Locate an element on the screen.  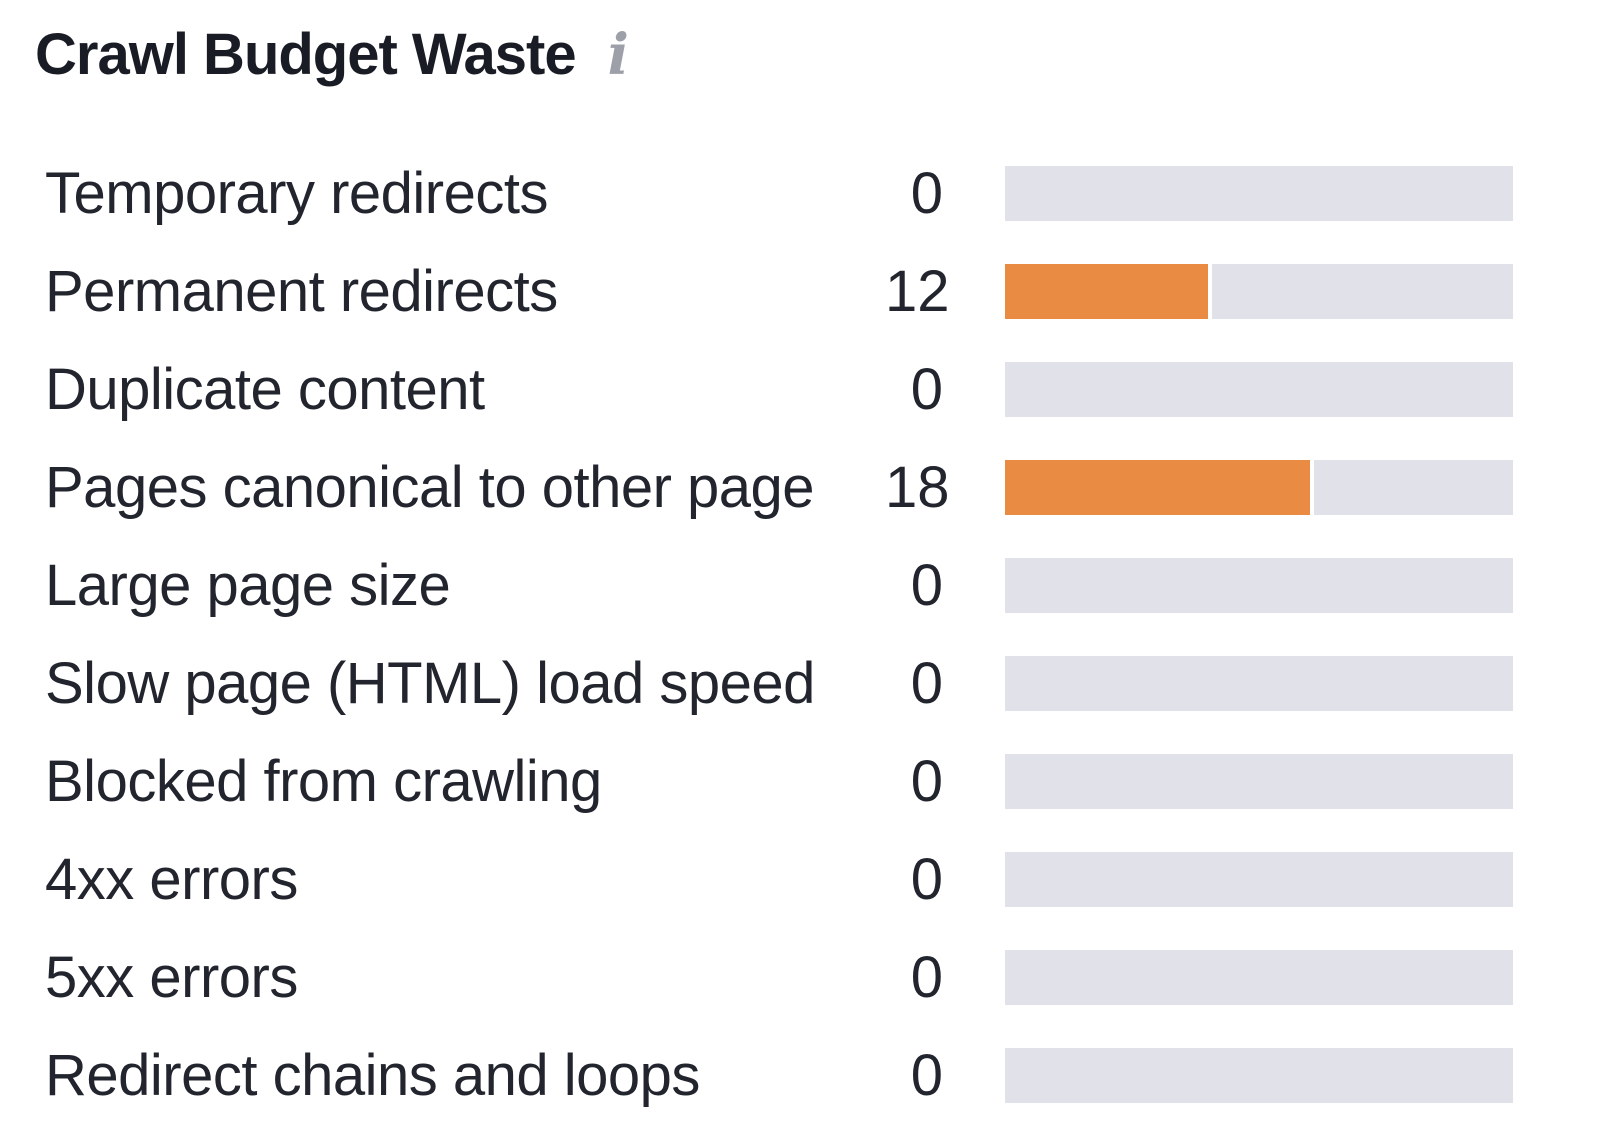
issue-row: 5xx errors 0 is located at coordinates (810, 977).